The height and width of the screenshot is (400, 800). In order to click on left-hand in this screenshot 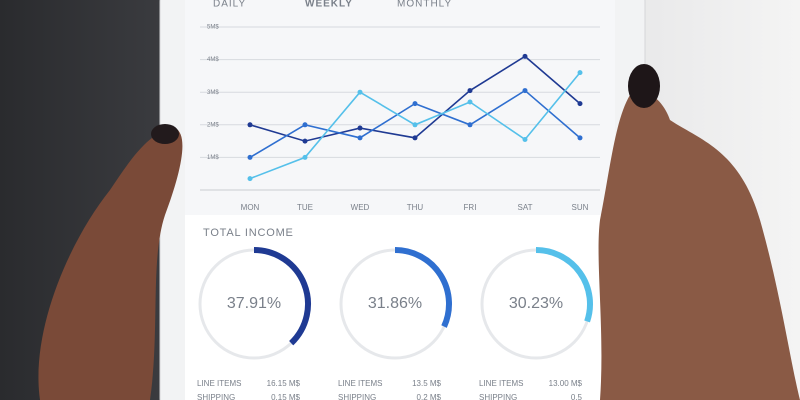, I will do `click(110, 264)`.